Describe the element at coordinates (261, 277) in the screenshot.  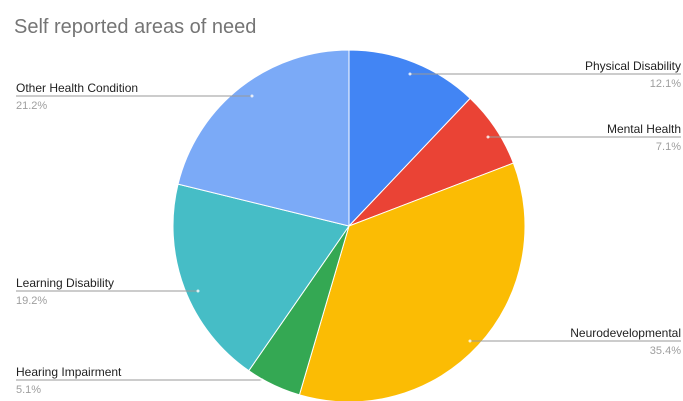
I see `pie-slice-learning-disability` at that location.